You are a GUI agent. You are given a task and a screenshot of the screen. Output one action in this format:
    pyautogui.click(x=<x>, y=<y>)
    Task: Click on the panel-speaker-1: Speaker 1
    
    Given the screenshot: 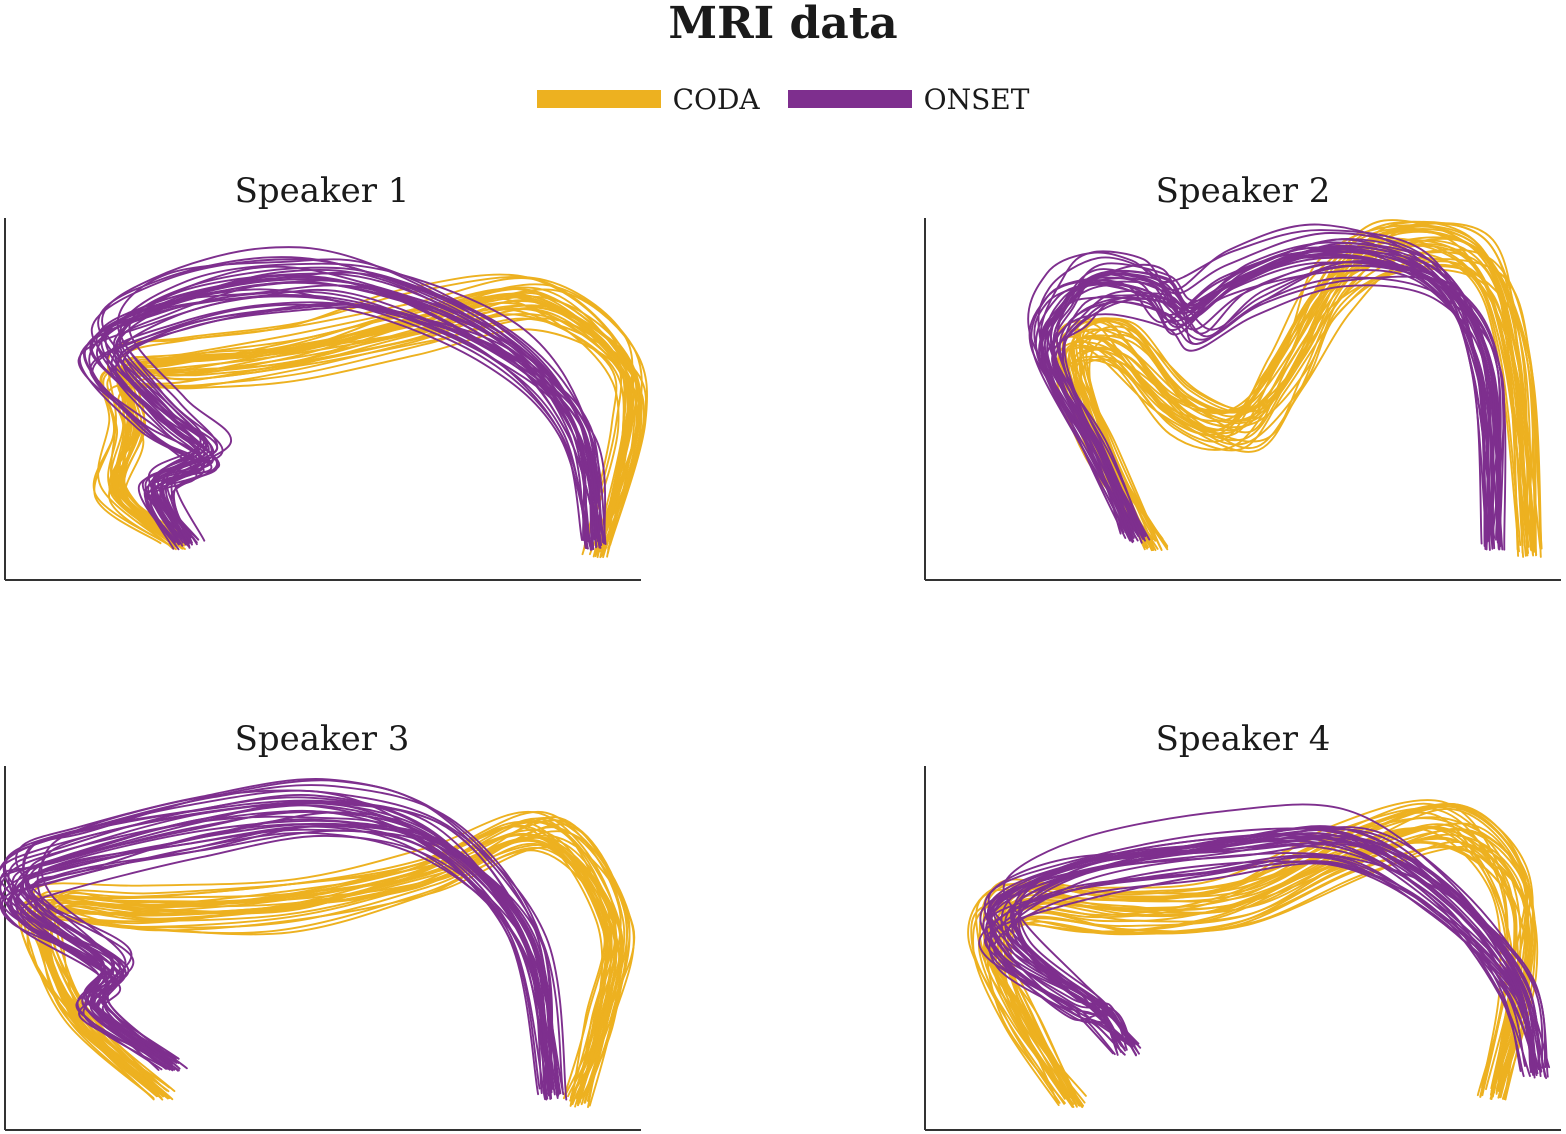 What is the action you would take?
    pyautogui.click(x=326, y=376)
    